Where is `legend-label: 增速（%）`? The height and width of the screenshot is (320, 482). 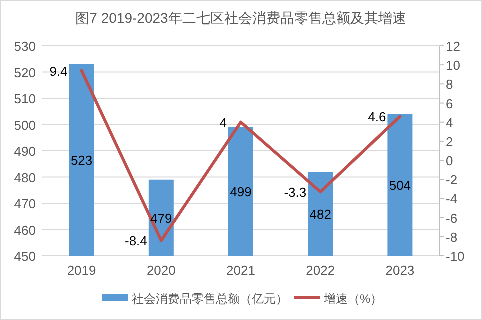
legend-label: 增速（%） is located at coordinates (353, 299).